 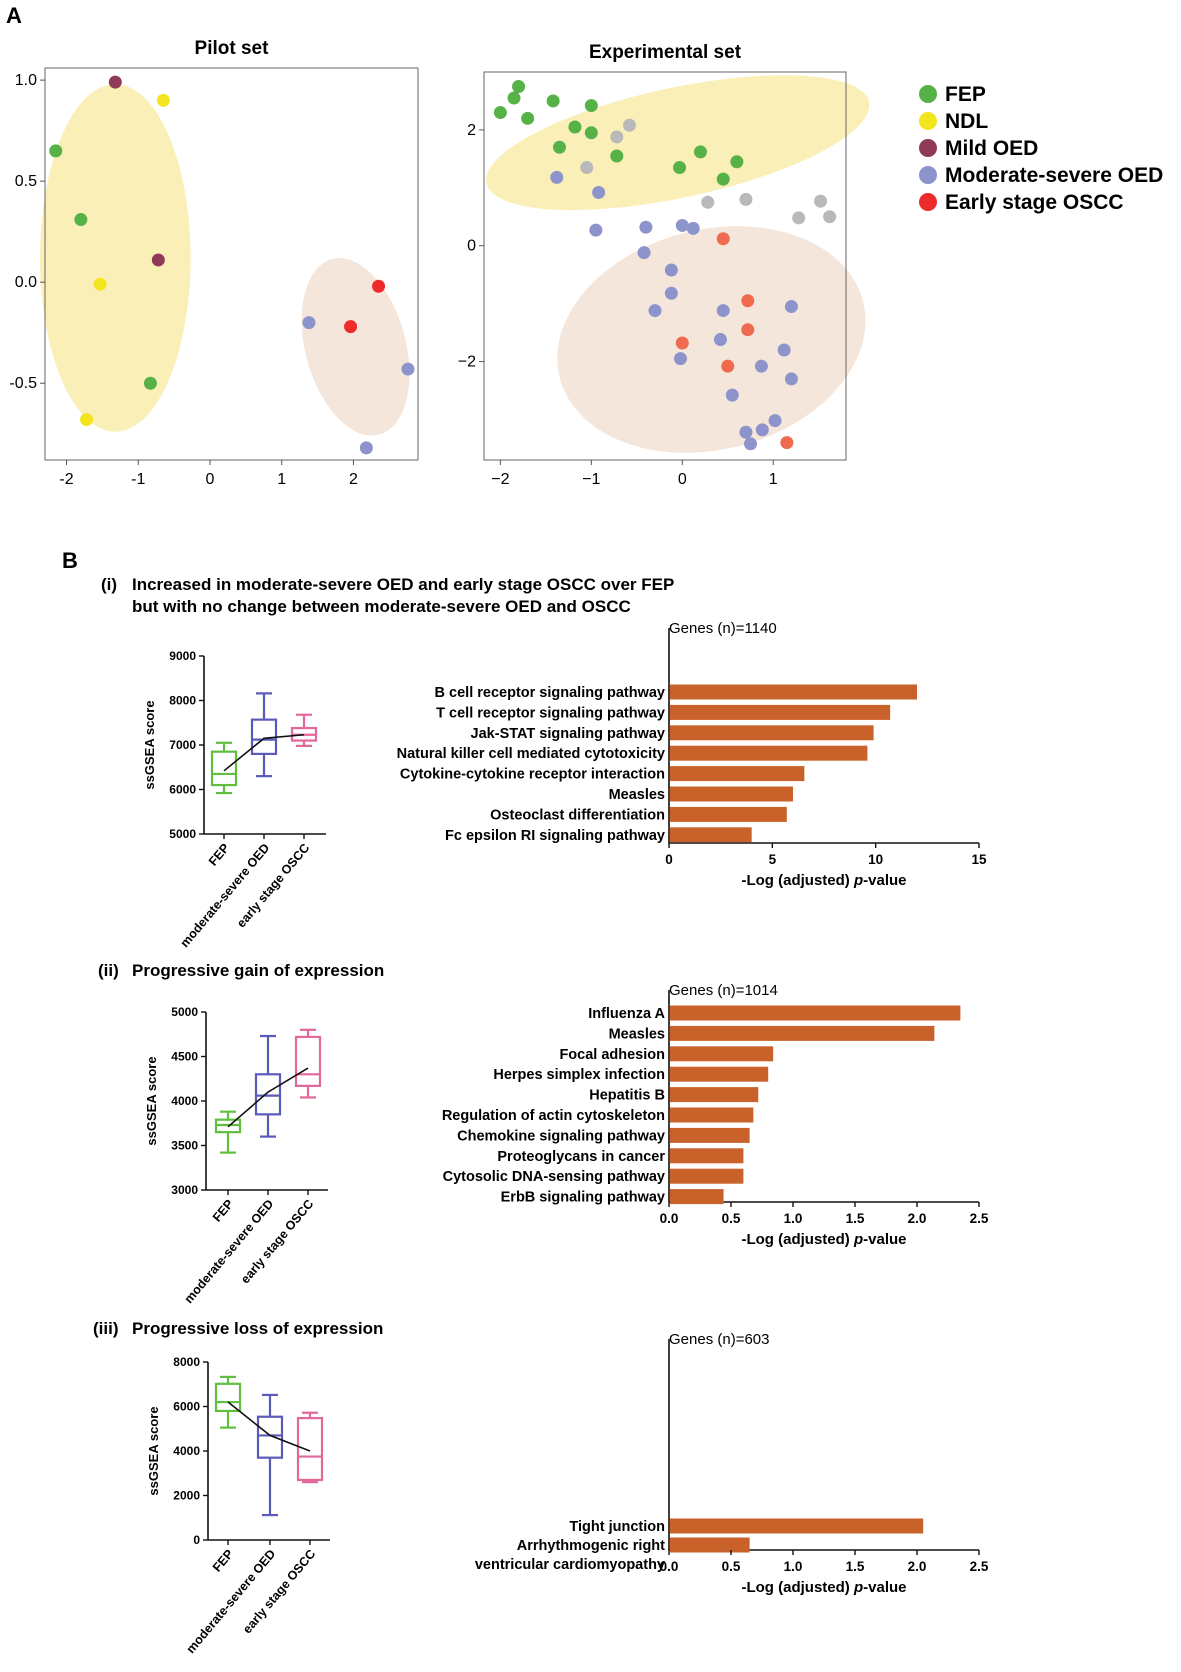 I want to click on y-tick-label: 5000, so click(x=184, y=1012).